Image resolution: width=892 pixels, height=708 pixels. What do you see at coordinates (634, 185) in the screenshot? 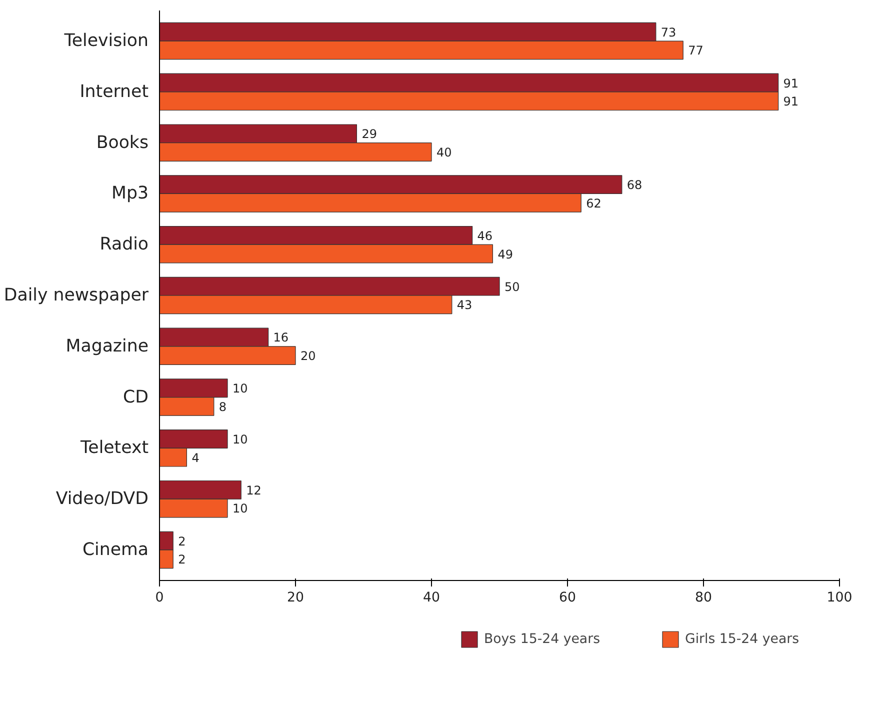
I see `data-label: 68` at bounding box center [634, 185].